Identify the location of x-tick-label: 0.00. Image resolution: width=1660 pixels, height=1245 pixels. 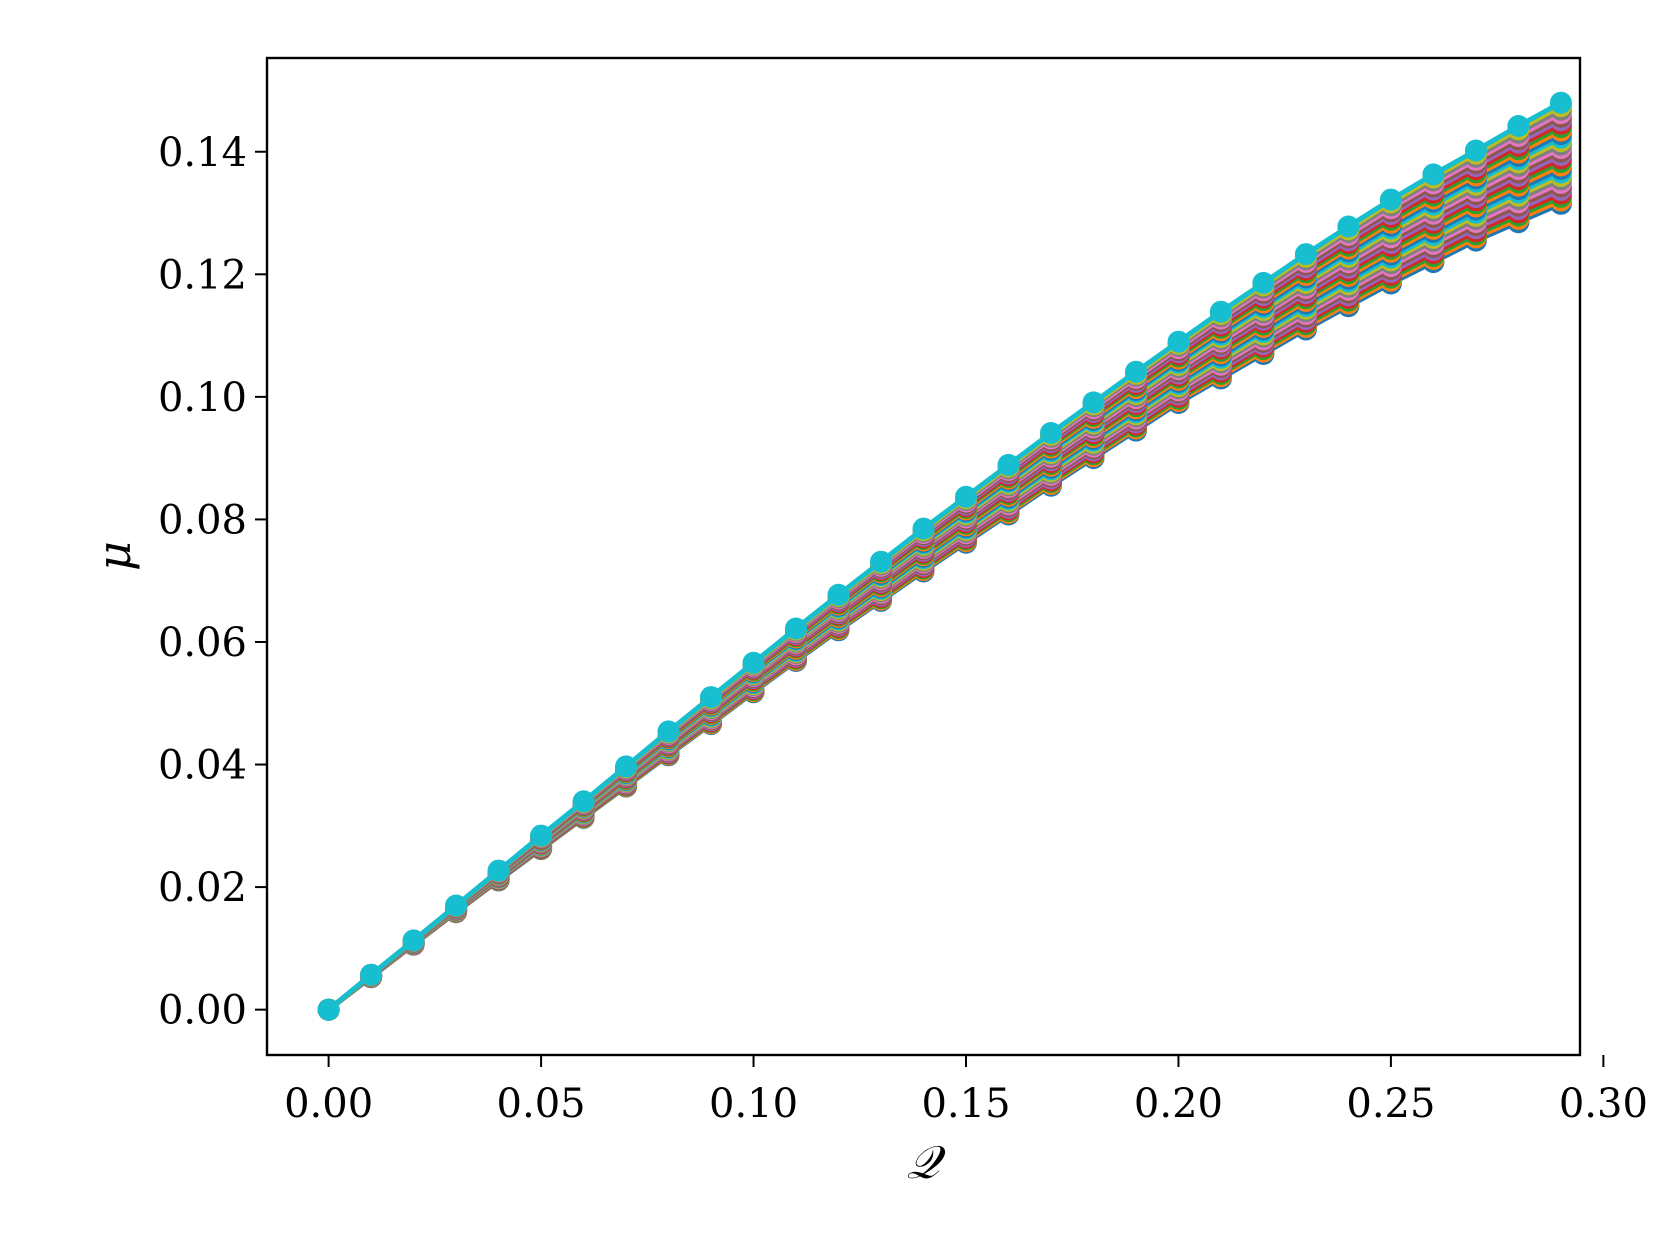
(328, 1104).